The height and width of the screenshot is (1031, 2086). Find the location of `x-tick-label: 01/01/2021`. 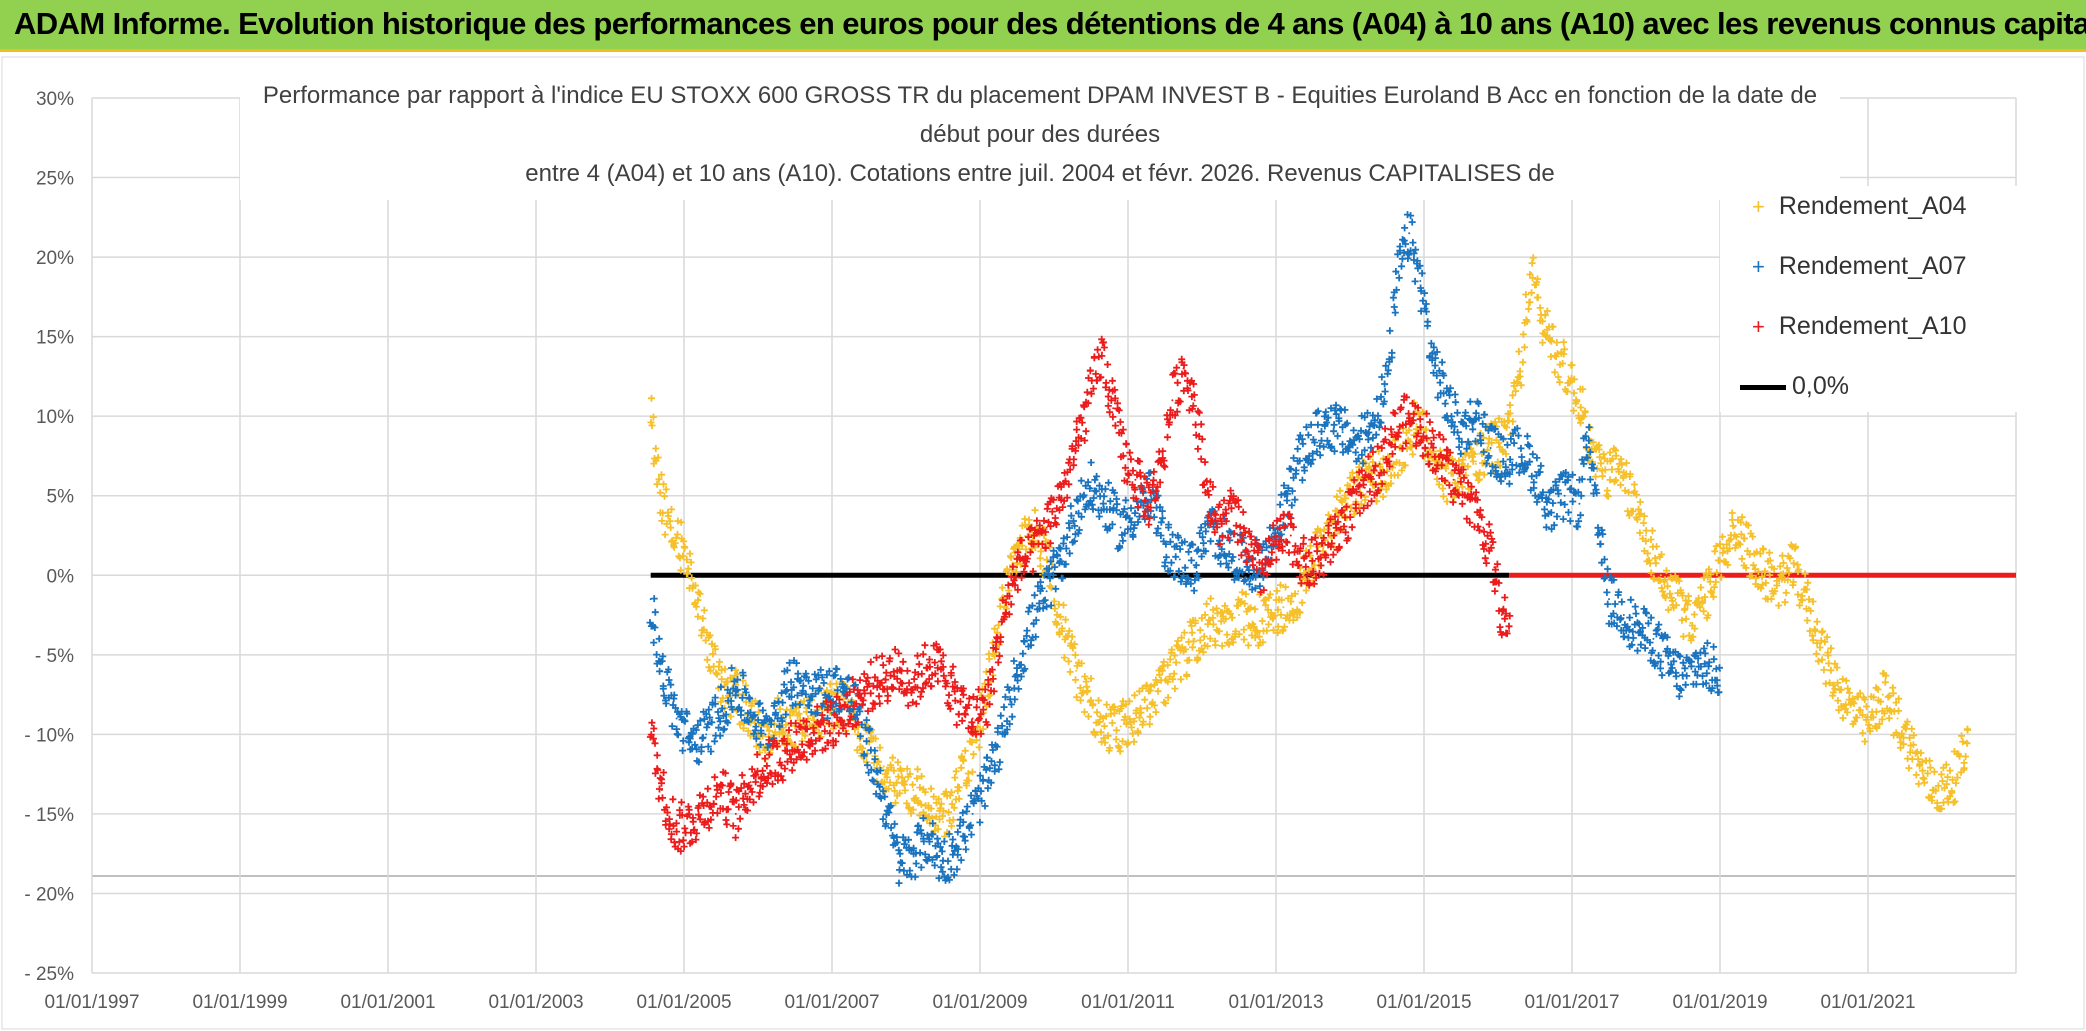

x-tick-label: 01/01/2021 is located at coordinates (1867, 1002).